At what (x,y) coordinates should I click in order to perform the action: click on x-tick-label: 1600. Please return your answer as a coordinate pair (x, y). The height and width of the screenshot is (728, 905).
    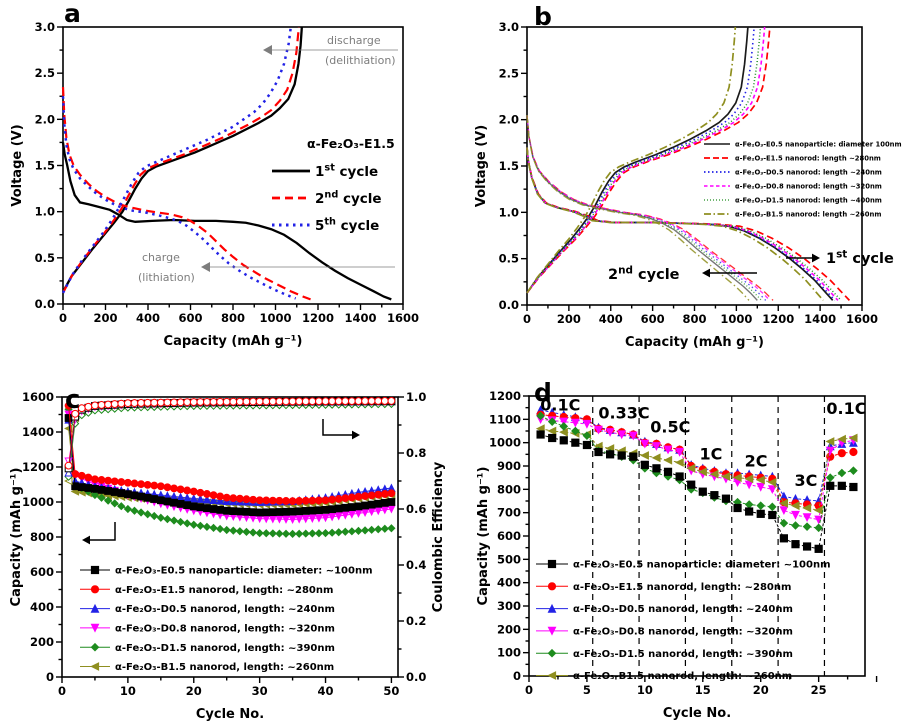
    Looking at the image, I should click on (862, 319).